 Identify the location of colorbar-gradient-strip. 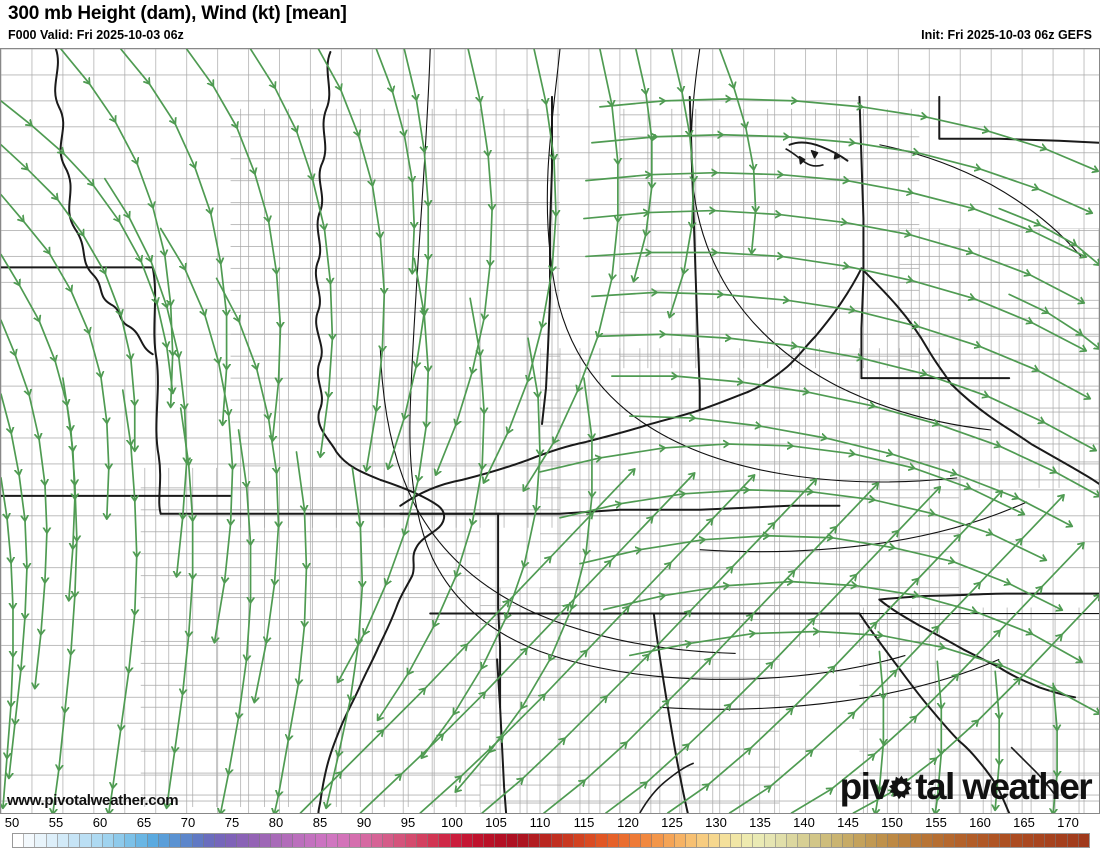
(551, 840).